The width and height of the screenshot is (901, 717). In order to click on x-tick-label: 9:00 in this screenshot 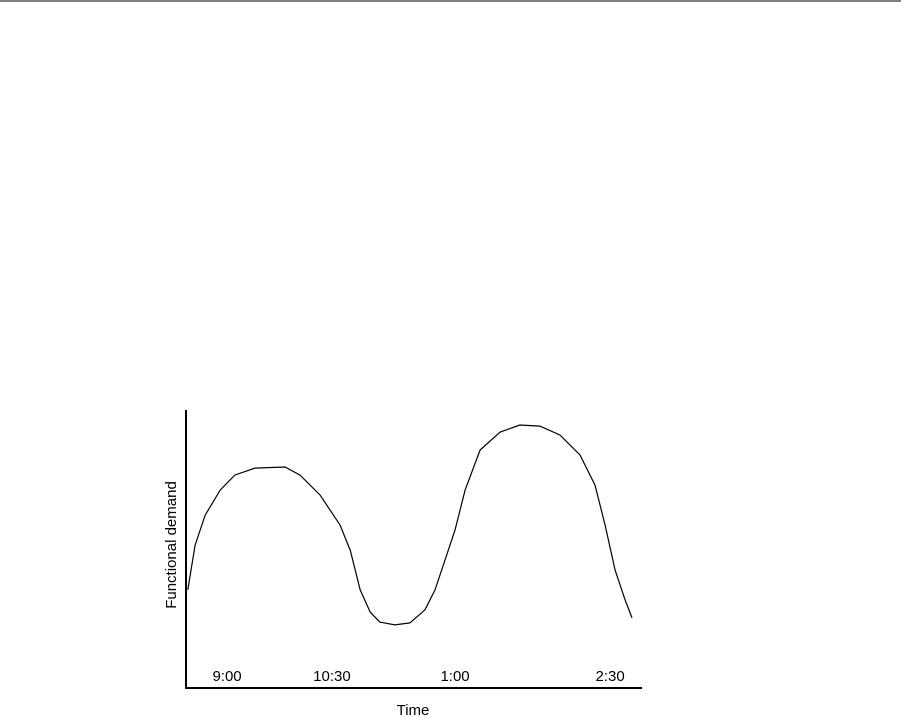, I will do `click(226, 676)`.